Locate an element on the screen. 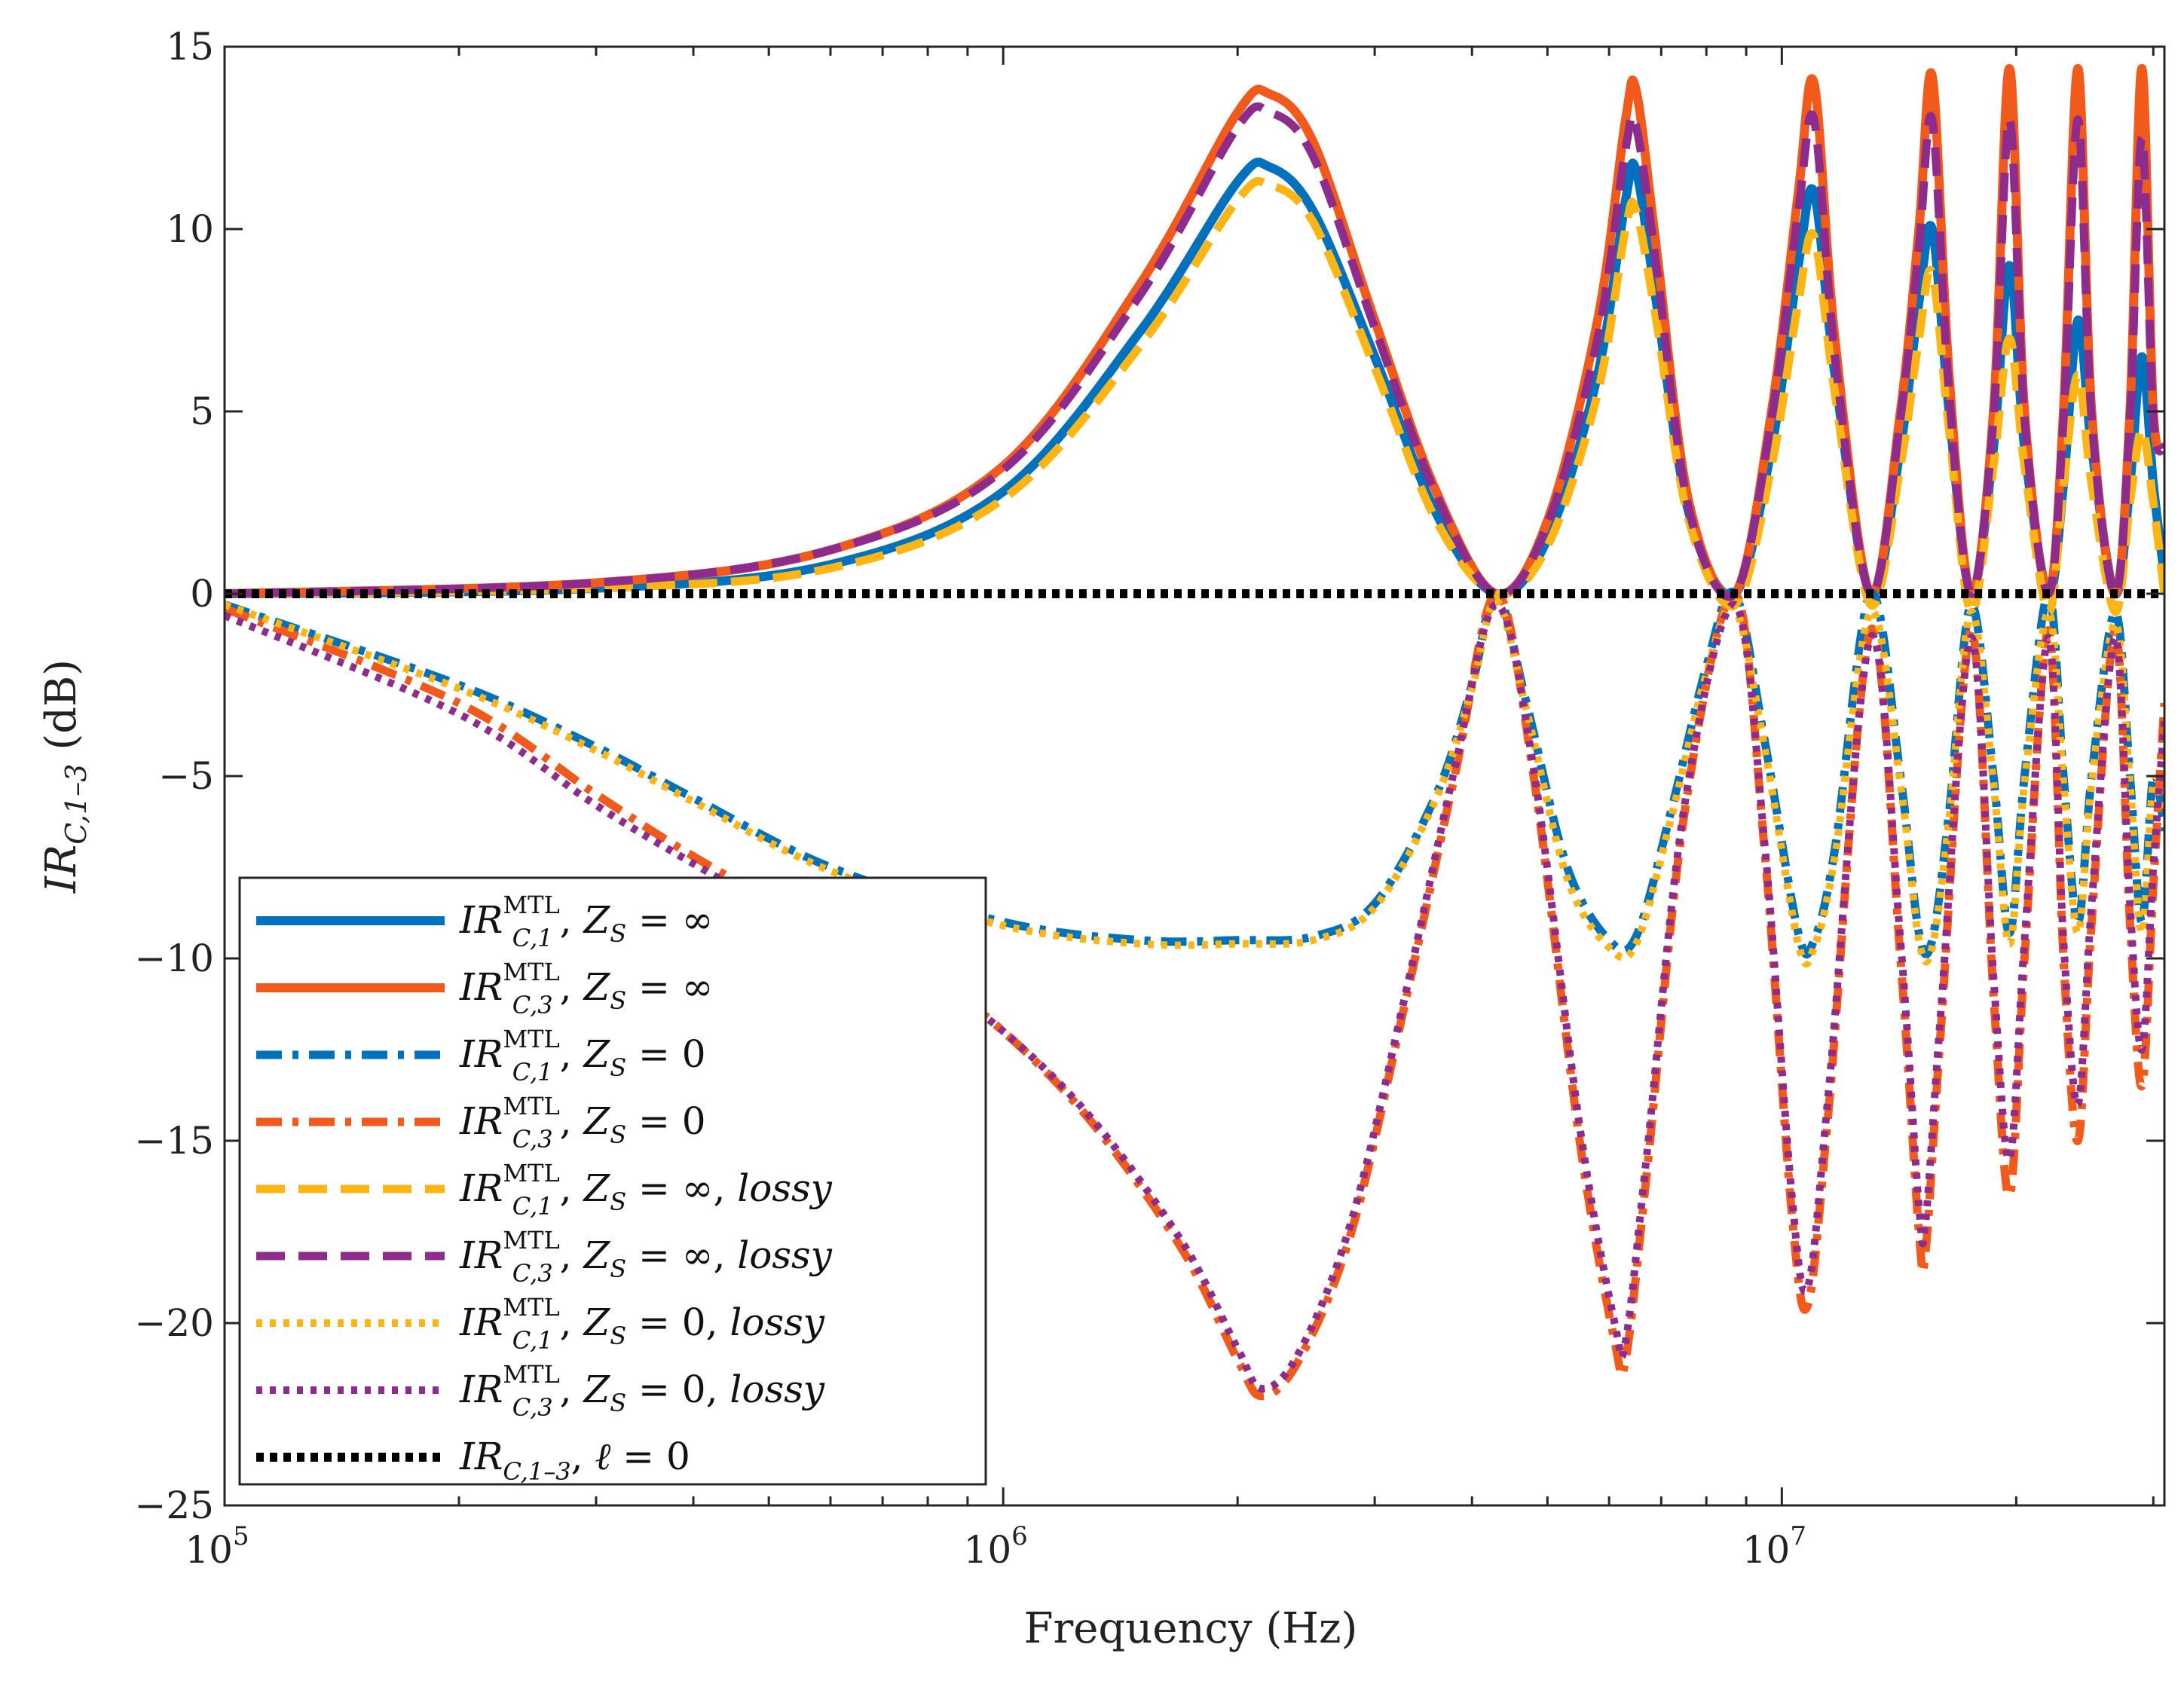 This screenshot has width=2184, height=1684. y-tick-label: 0 is located at coordinates (202, 594).